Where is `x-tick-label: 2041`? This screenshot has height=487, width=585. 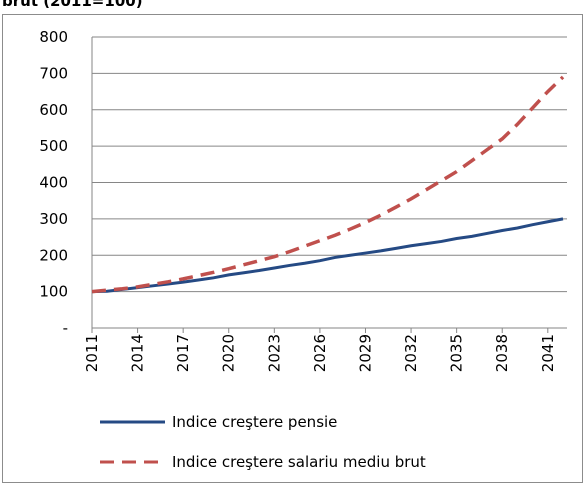 x-tick-label: 2041 is located at coordinates (548, 353).